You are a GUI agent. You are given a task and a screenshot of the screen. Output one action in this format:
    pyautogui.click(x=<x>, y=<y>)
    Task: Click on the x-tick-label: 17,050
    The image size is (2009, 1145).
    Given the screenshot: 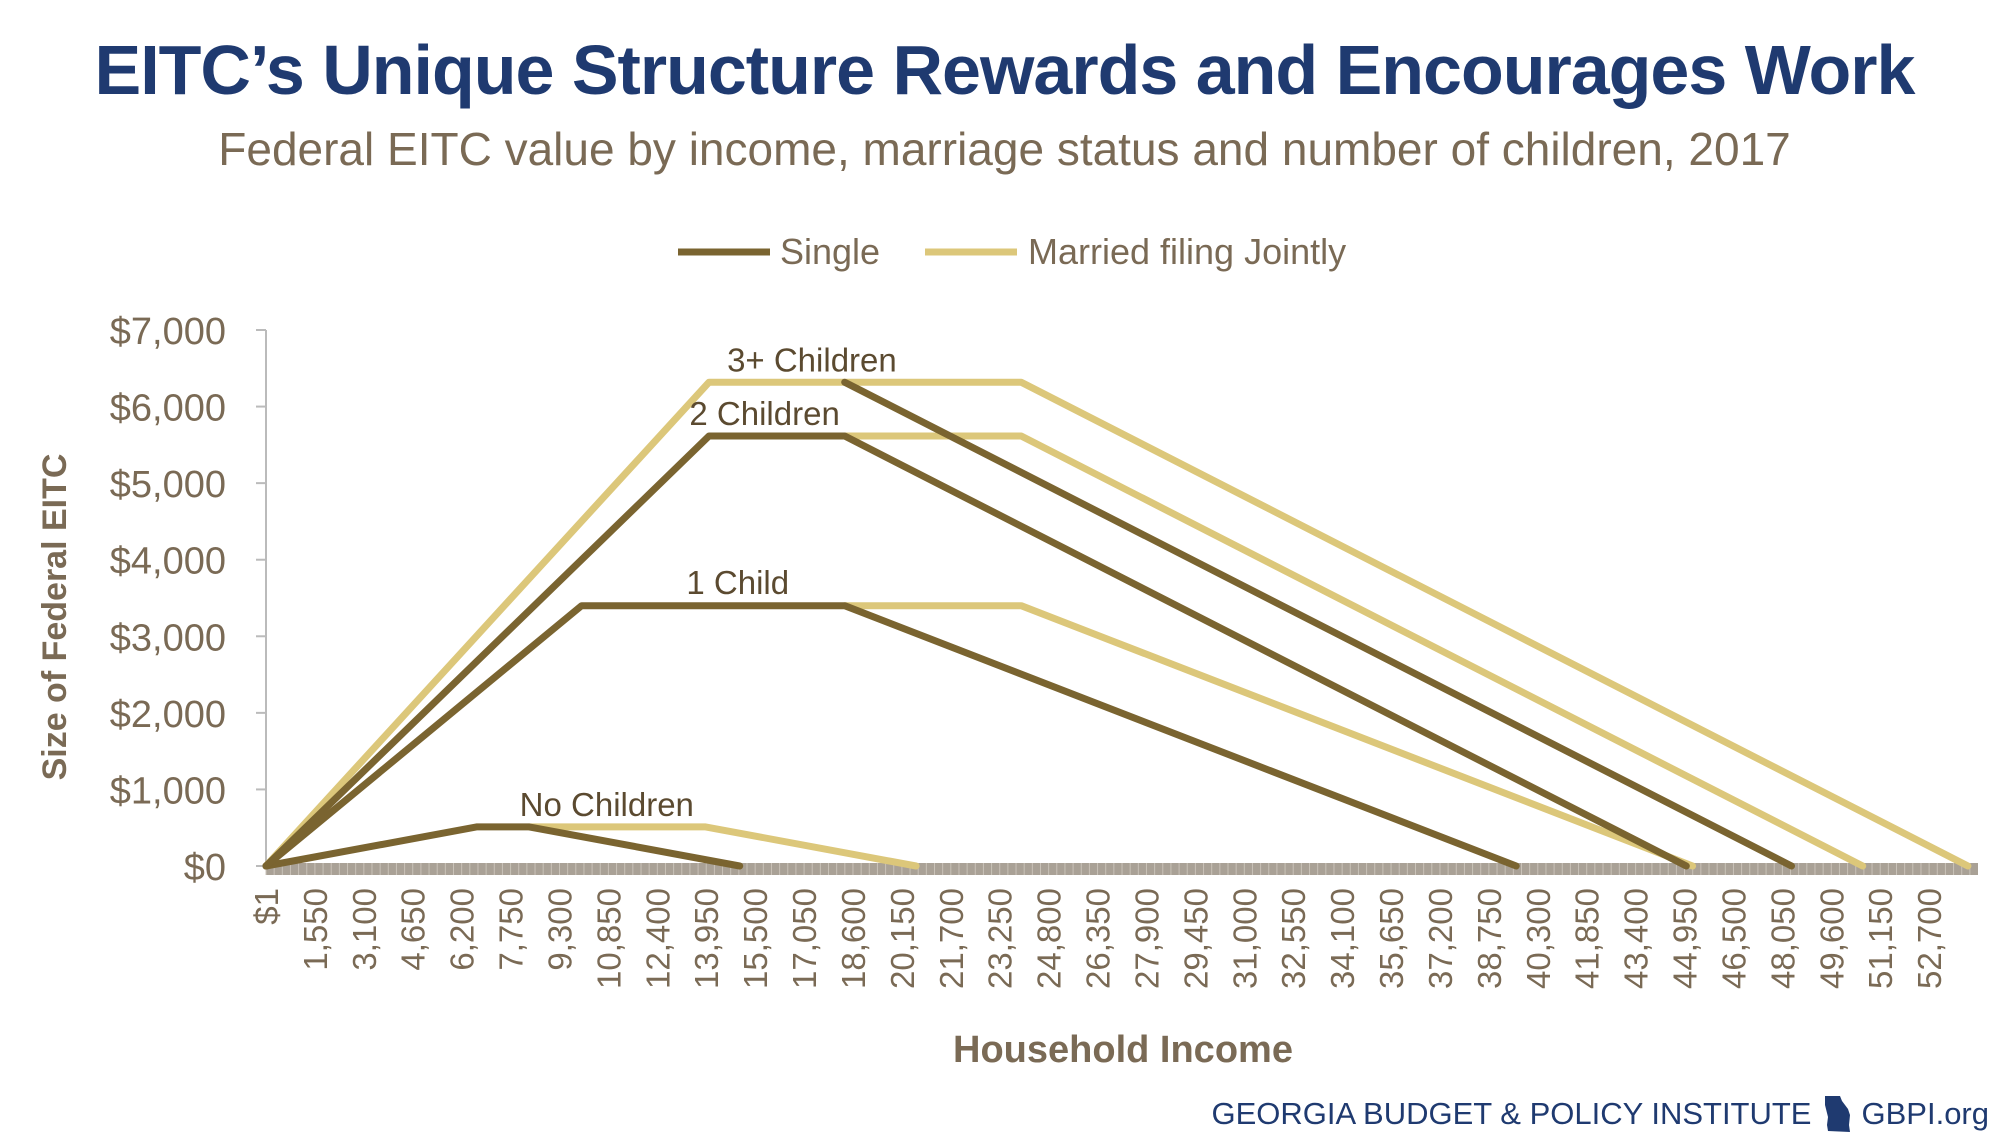 What is the action you would take?
    pyautogui.click(x=804, y=938)
    